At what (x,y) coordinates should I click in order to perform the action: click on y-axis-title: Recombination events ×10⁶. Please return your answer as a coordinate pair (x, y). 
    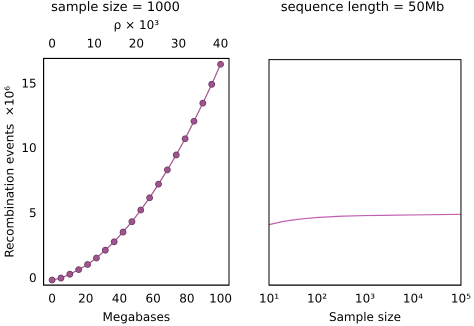
    Looking at the image, I should click on (9, 172).